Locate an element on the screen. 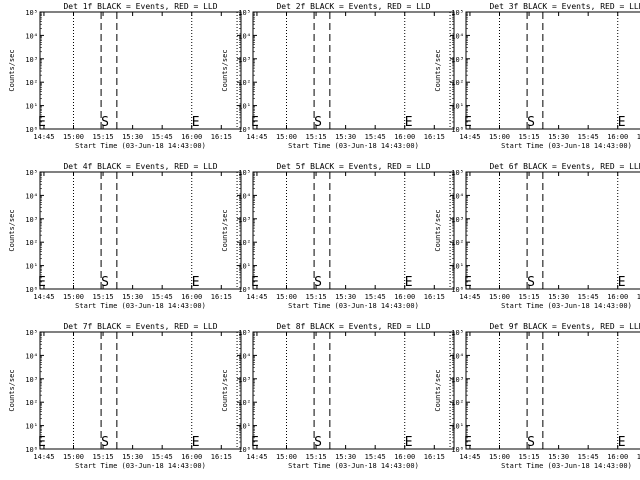 The height and width of the screenshot is (480, 640). panel-title: Det 7f BLACK = Events, RED = LLD is located at coordinates (140, 326).